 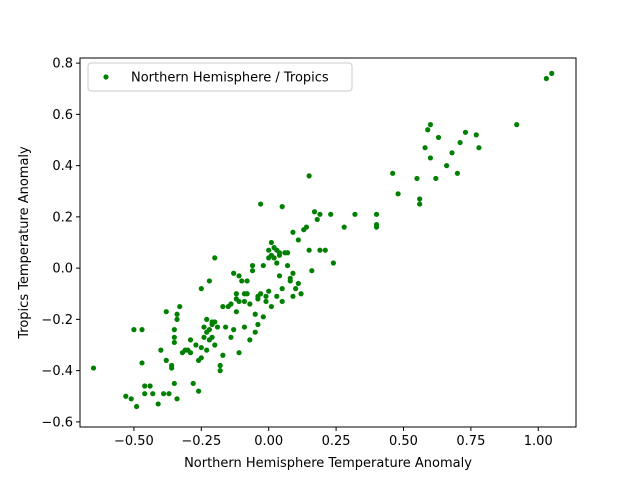 I want to click on legend-marker, so click(x=106, y=77).